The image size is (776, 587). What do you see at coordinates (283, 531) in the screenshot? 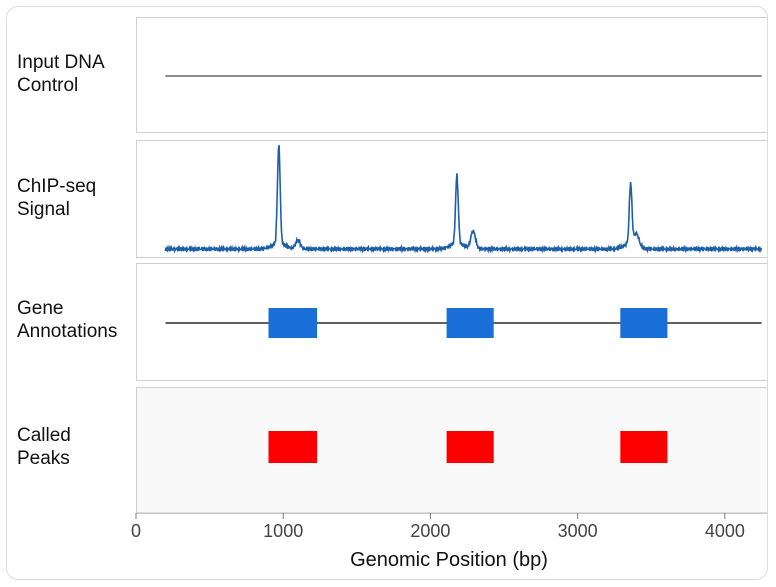
I see `x-tick-label-1000: 1000` at bounding box center [283, 531].